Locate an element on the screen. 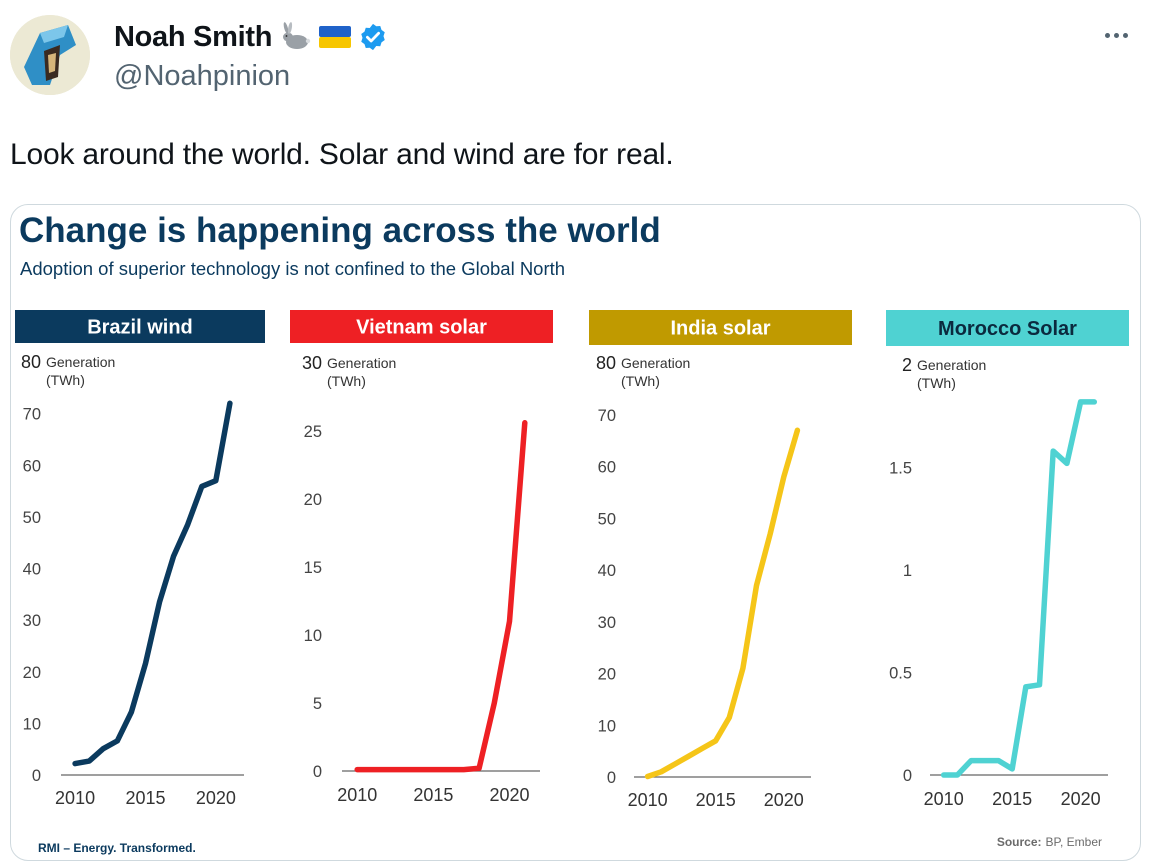  author-name-row: Noah Smith is located at coordinates (251, 37).